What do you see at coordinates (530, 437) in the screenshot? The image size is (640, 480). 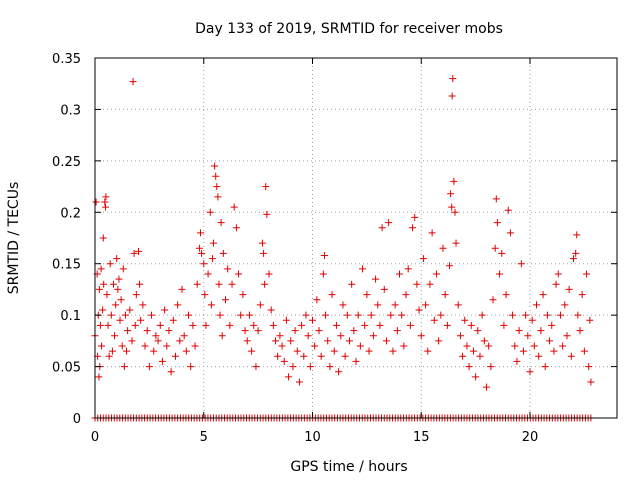 I see `x-tick-label: 20` at bounding box center [530, 437].